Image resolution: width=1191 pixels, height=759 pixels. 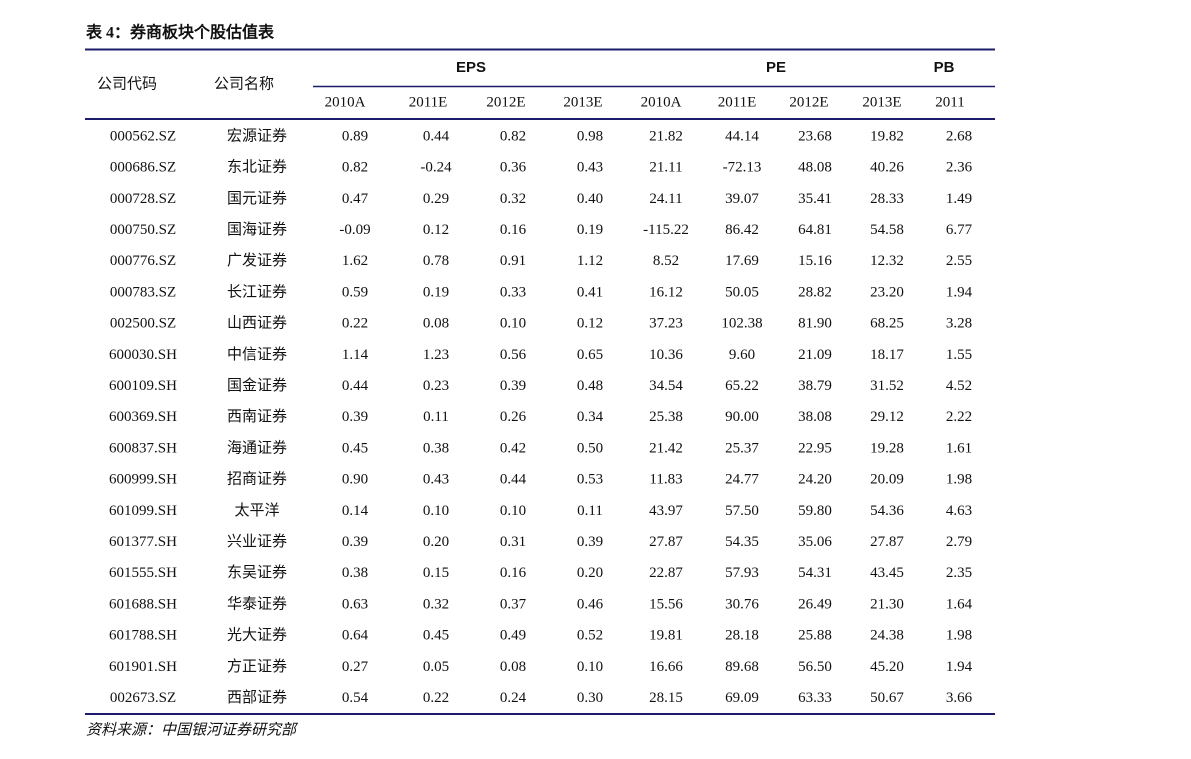 What do you see at coordinates (815, 355) in the screenshot?
I see `cell-value: 21.09` at bounding box center [815, 355].